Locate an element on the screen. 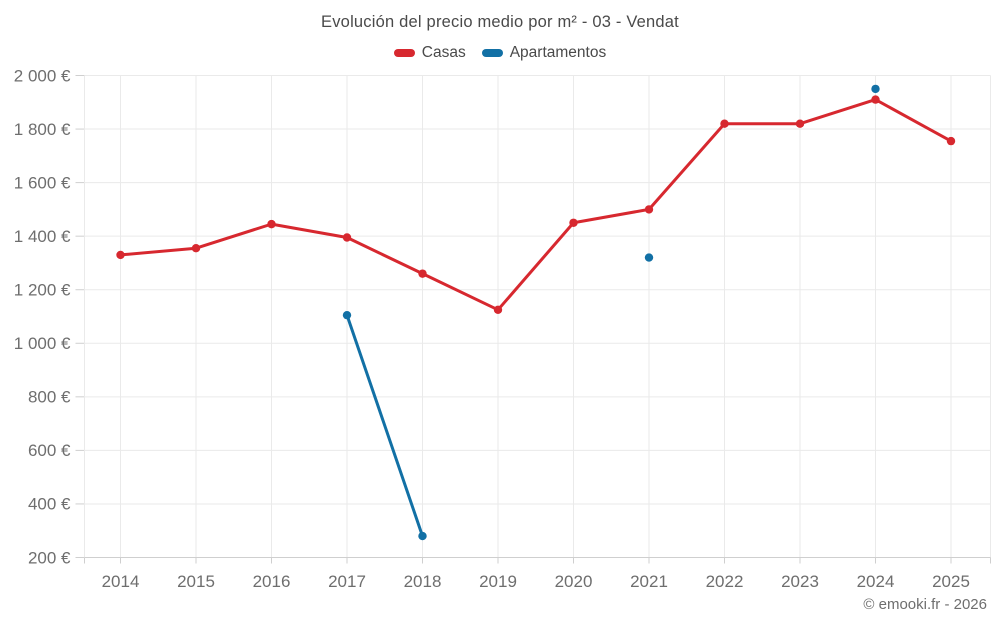 The height and width of the screenshot is (625, 1000). y-tick-label: 200 € is located at coordinates (49, 557).